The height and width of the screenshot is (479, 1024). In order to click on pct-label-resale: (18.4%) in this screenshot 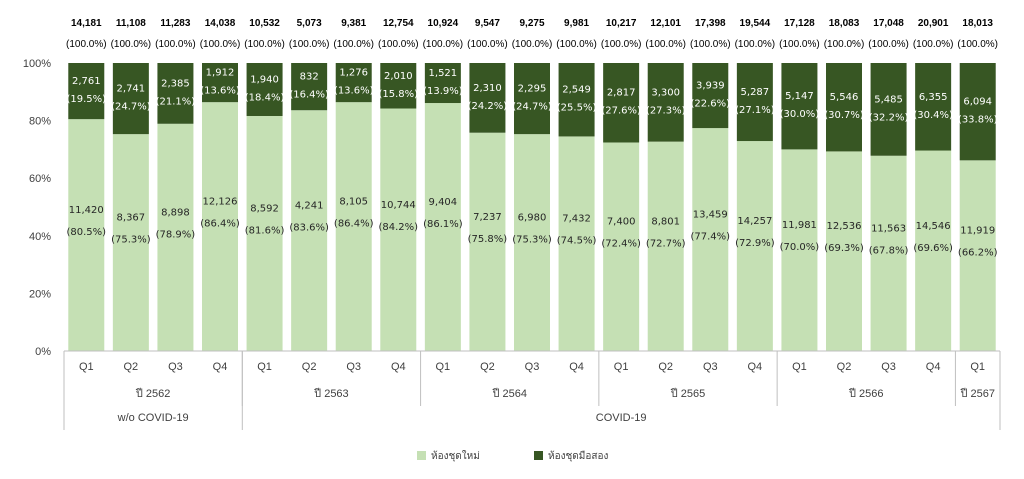, I will do `click(265, 97)`.